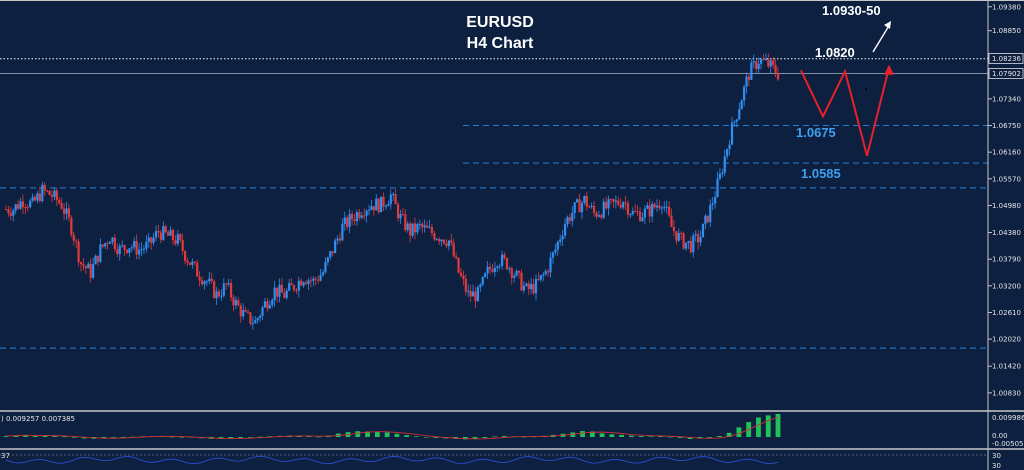  What do you see at coordinates (1006, 31) in the screenshot?
I see `y-tick-label: 1.08850` at bounding box center [1006, 31].